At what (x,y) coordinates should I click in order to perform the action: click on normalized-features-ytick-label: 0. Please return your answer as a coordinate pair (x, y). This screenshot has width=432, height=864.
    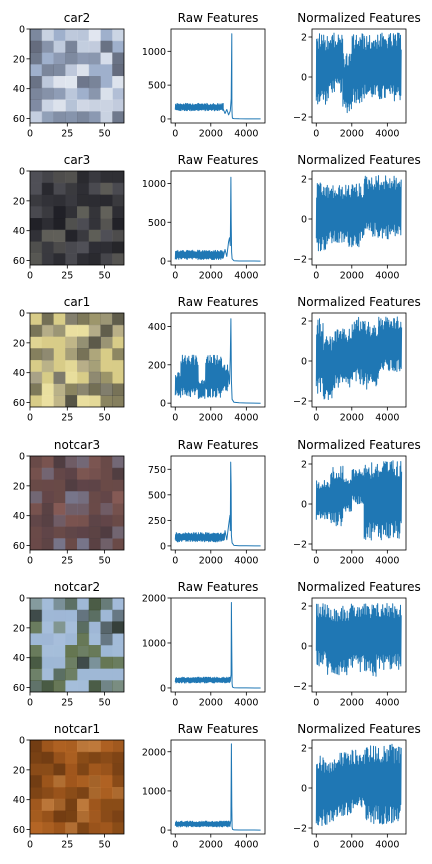
    Looking at the image, I should click on (304, 220).